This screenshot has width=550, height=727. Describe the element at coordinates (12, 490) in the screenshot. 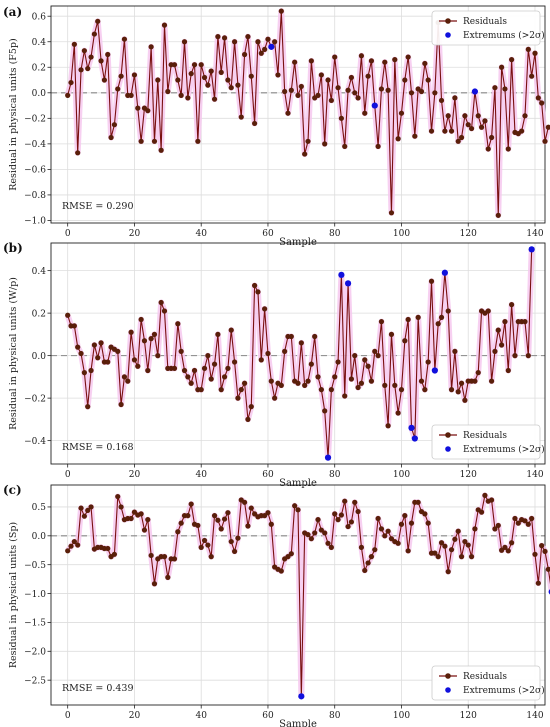

I see `panel-label: (c)` at that location.